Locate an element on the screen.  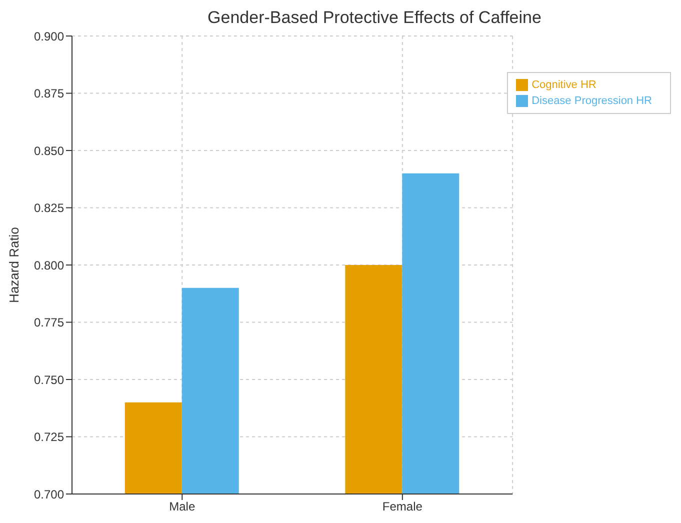
y-tick-label: 0.775 is located at coordinates (49, 323).